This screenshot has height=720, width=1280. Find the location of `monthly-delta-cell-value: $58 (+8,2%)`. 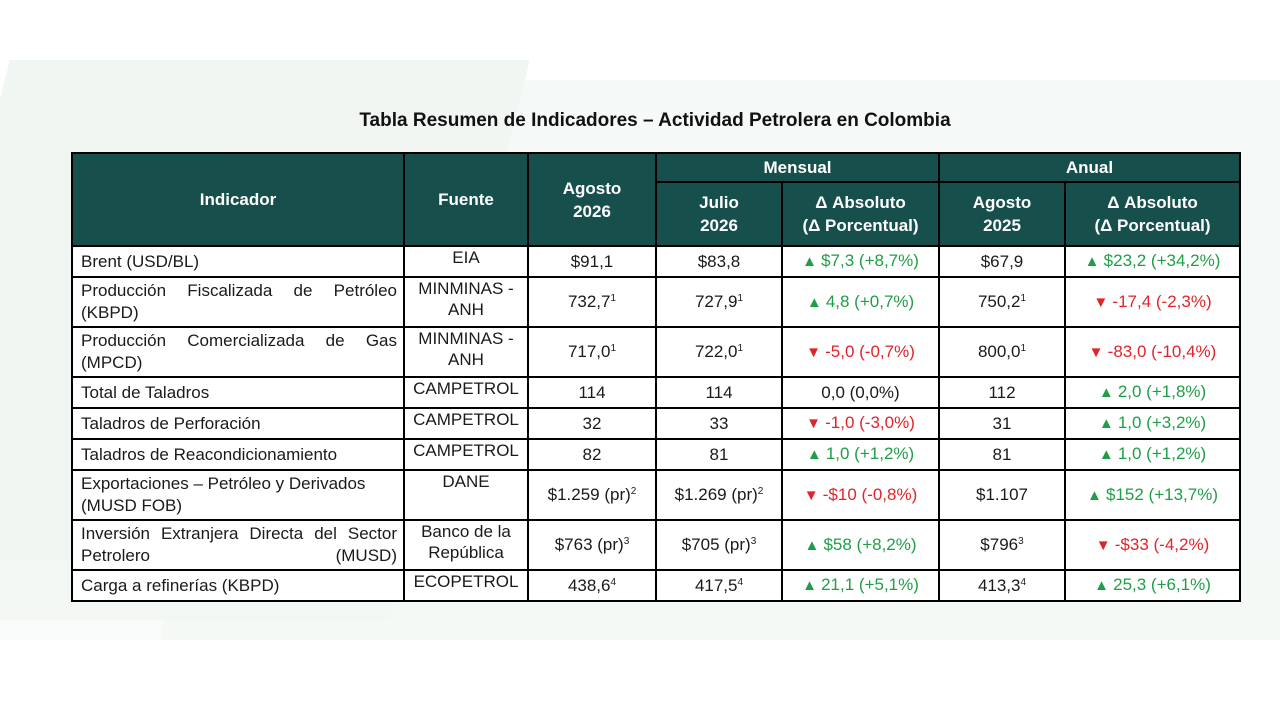

monthly-delta-cell-value: $58 (+8,2%) is located at coordinates (870, 544).